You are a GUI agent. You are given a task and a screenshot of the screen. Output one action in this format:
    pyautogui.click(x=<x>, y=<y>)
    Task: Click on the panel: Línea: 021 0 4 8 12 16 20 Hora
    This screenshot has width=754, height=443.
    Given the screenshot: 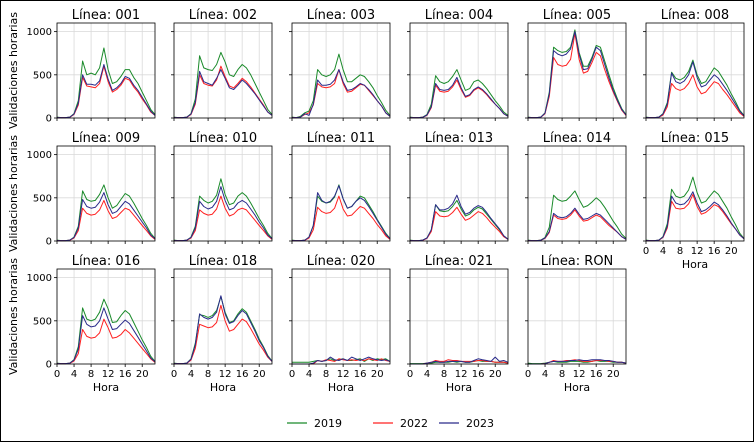 What is the action you would take?
    pyautogui.click(x=458, y=324)
    